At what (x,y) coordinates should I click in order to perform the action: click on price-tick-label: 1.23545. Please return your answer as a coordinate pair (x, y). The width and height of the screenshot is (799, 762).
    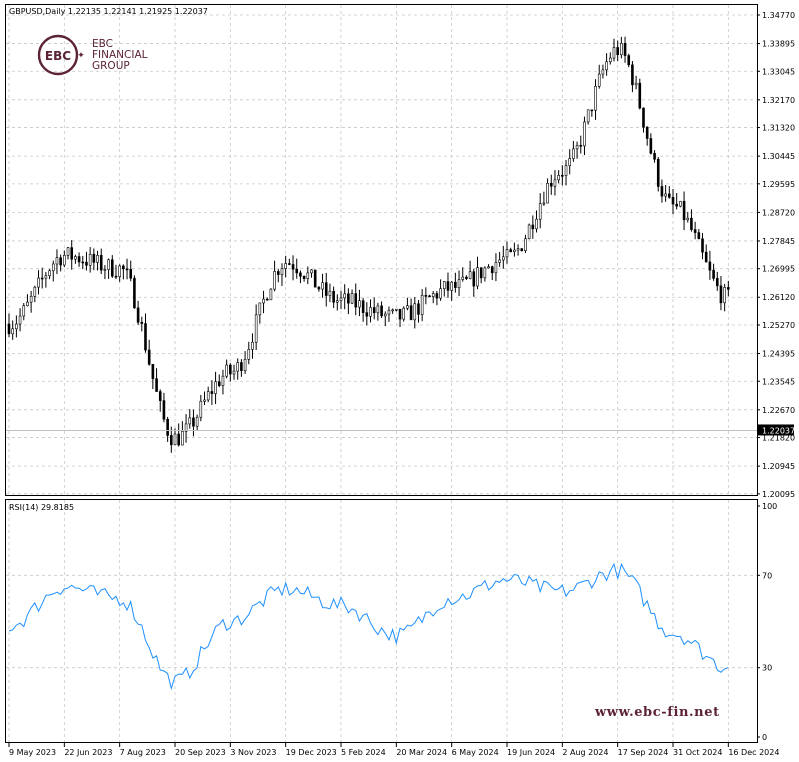
    Looking at the image, I should click on (778, 381).